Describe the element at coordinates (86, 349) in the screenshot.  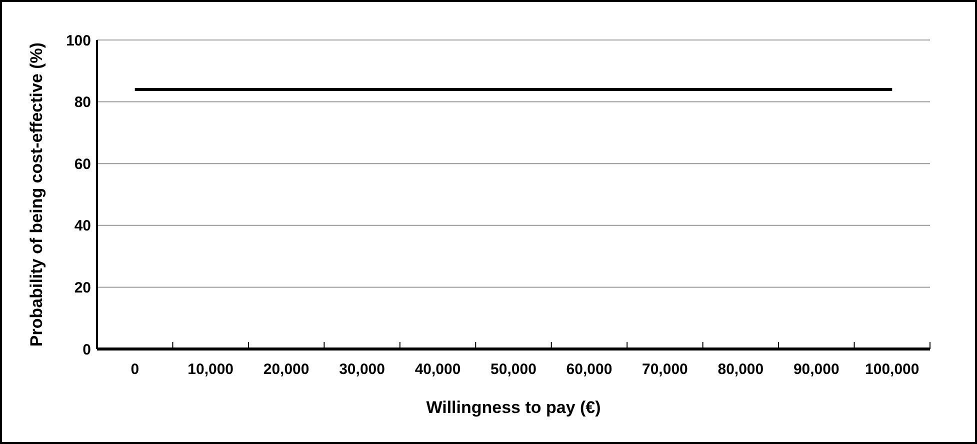
I see `y-tick-label: 0` at that location.